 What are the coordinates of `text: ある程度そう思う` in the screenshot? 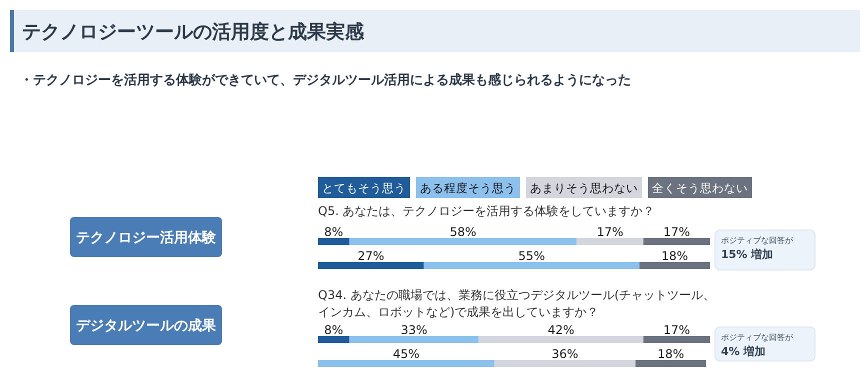 It's located at (468, 188).